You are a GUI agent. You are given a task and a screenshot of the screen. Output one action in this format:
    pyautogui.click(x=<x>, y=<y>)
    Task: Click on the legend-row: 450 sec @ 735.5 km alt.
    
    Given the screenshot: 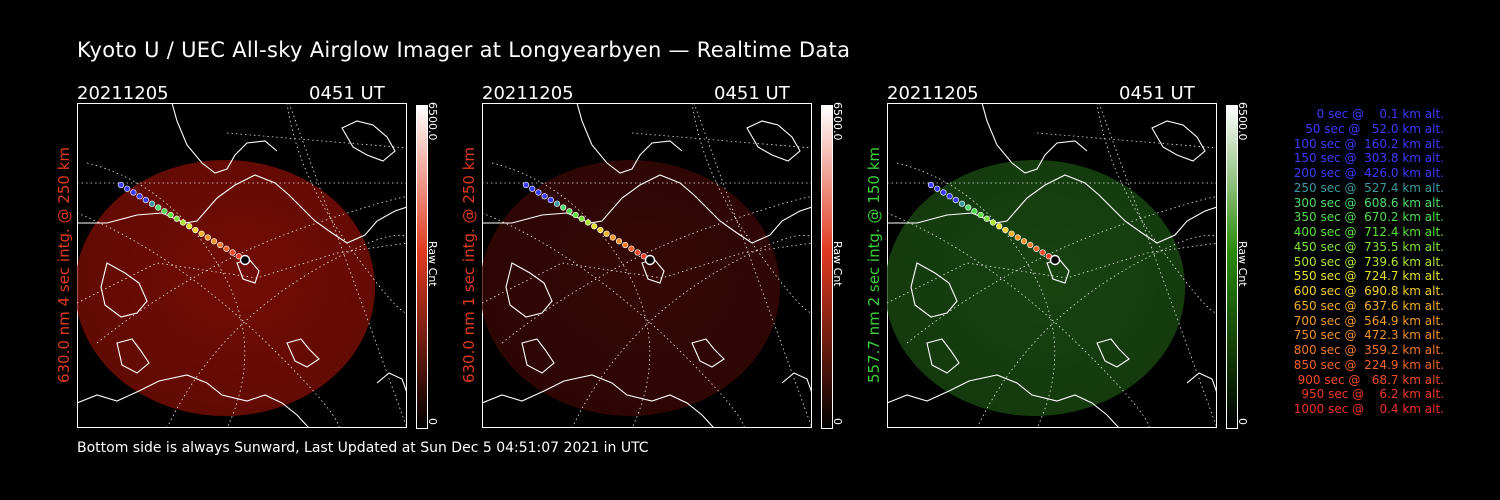 What is the action you would take?
    pyautogui.click(x=1366, y=246)
    